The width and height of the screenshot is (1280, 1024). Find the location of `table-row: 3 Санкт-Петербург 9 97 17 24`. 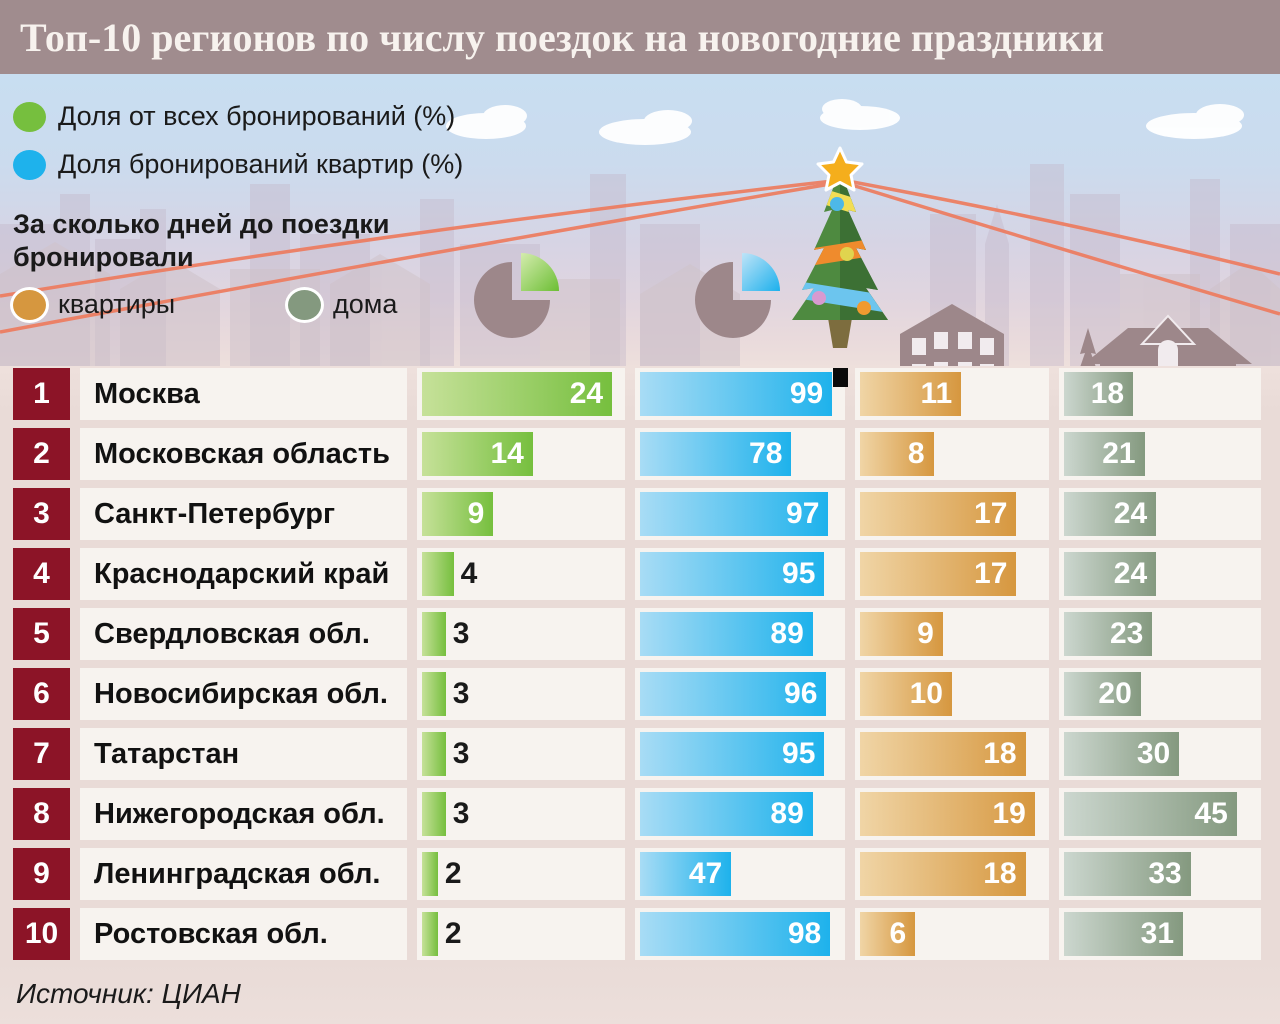

table-row: 3 Санкт-Петербург 9 97 17 24 is located at coordinates (637, 514).